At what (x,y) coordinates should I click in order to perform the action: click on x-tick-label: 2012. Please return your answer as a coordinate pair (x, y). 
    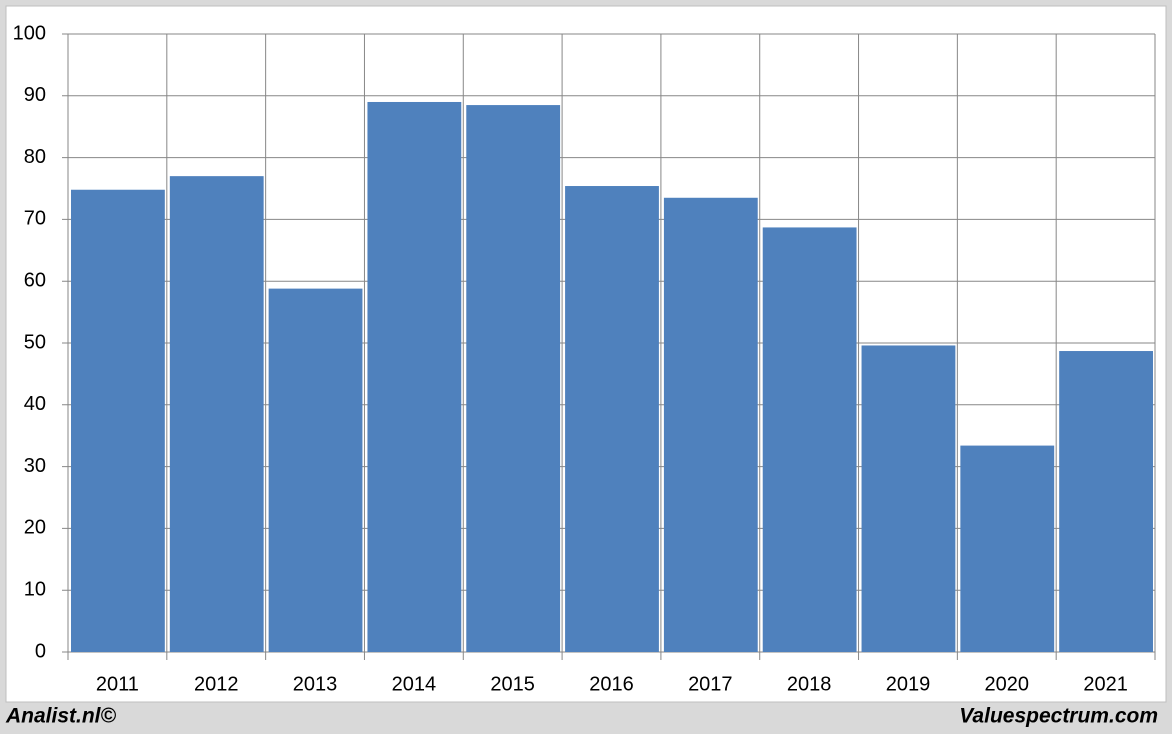
    Looking at the image, I should click on (216, 684).